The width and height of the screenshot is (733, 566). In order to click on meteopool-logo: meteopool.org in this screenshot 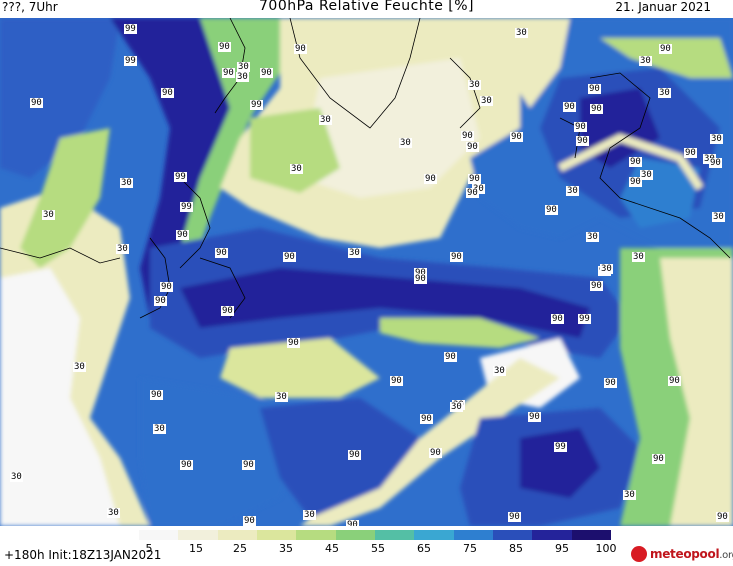, I will do `click(682, 555)`.